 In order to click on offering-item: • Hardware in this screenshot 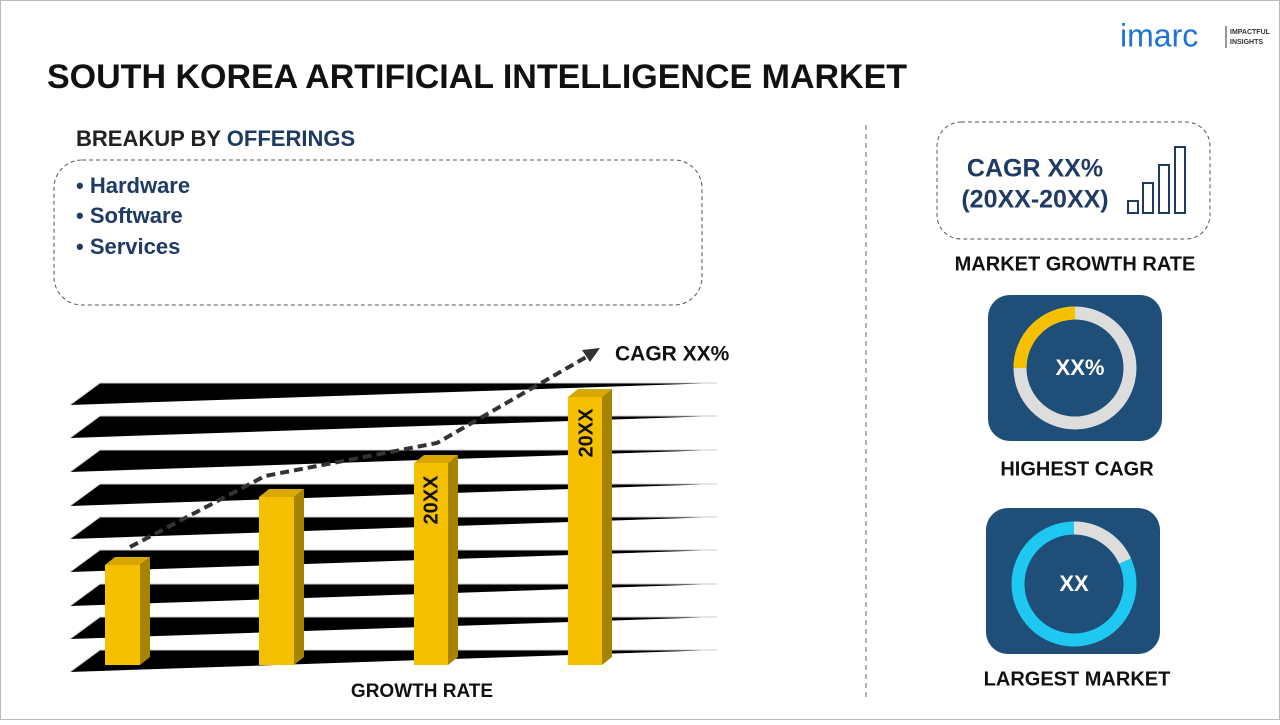, I will do `click(133, 185)`.